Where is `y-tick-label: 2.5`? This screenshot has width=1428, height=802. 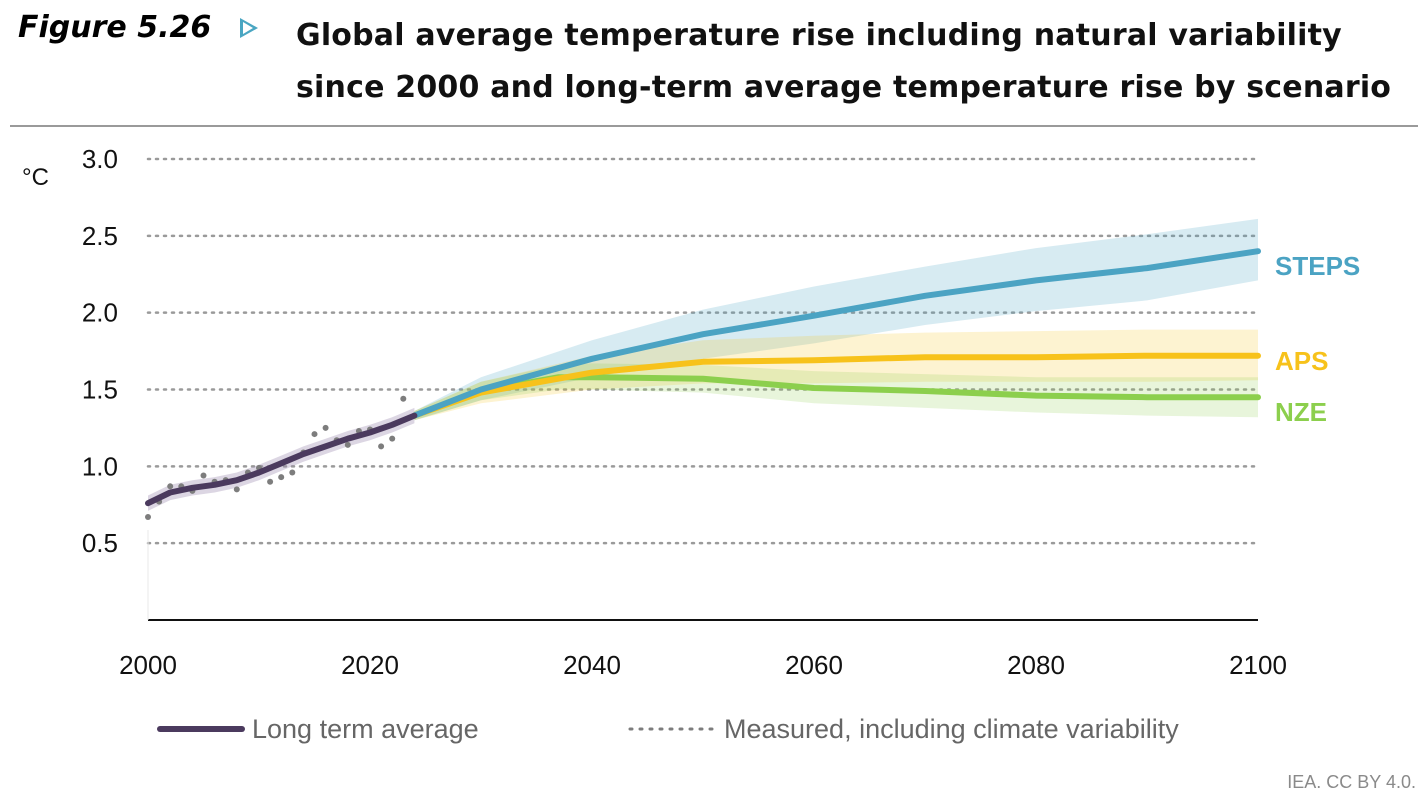 y-tick-label: 2.5 is located at coordinates (100, 236).